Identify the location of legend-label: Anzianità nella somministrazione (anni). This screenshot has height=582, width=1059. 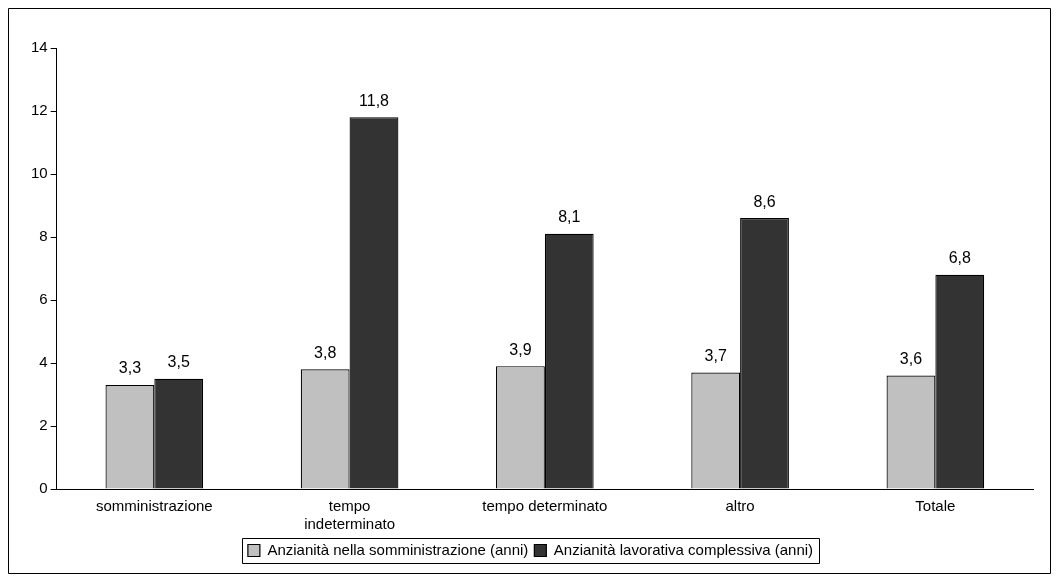
(398, 549).